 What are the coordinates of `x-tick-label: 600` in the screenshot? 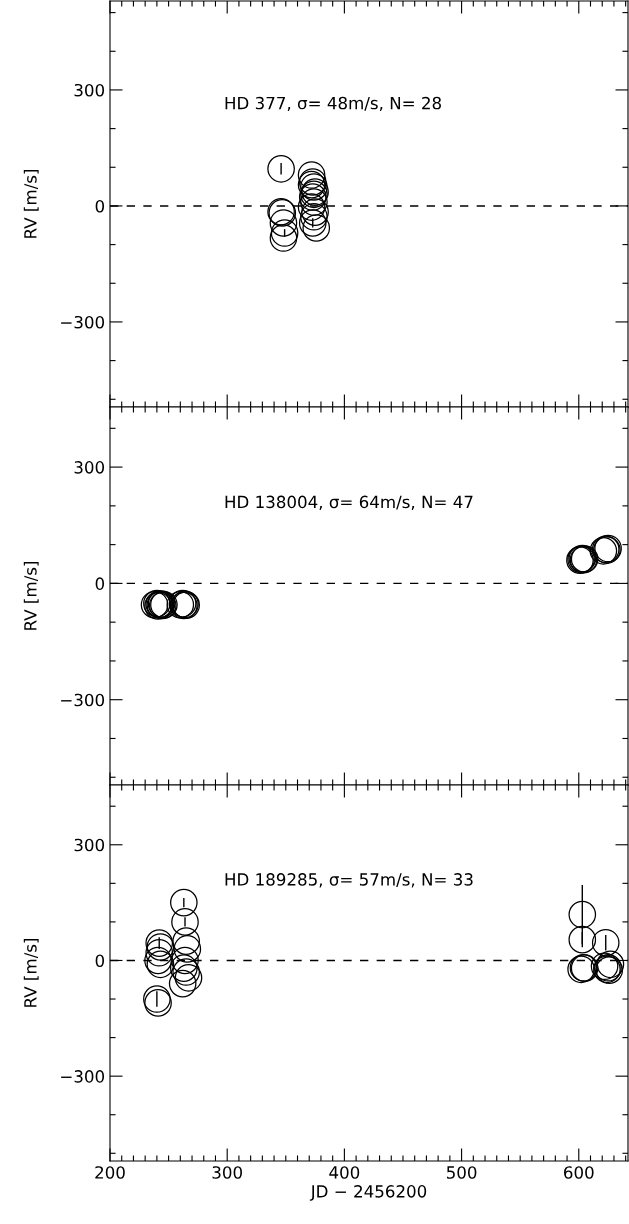 It's located at (579, 1172).